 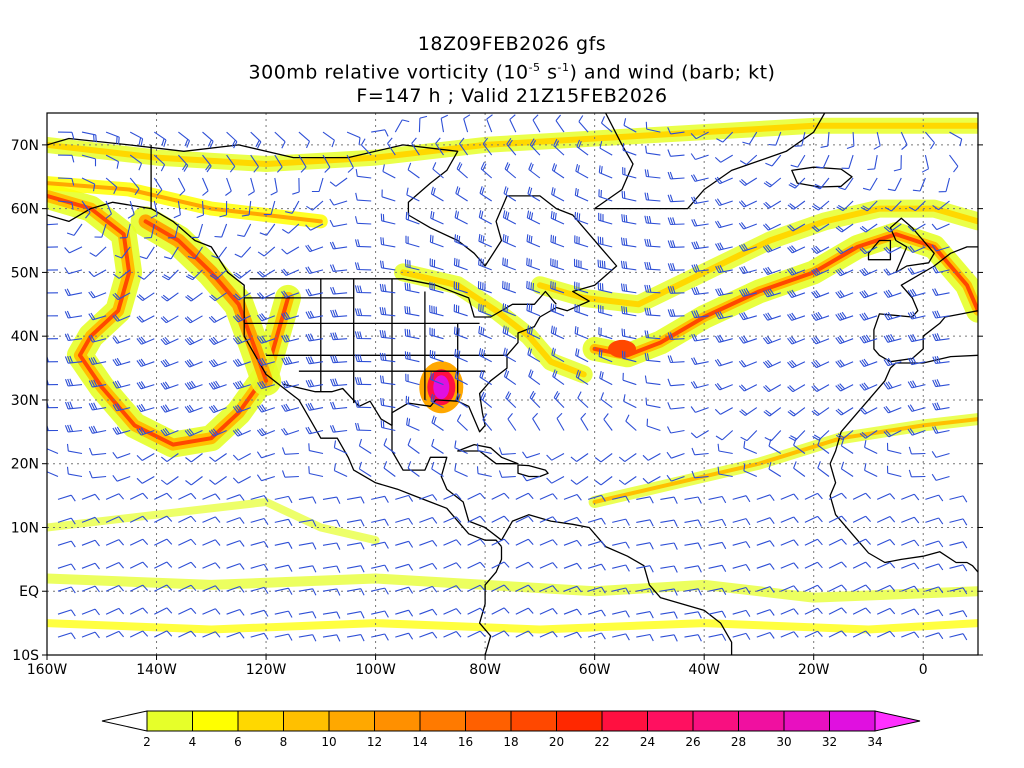 I want to click on lat-tick-label: 10S, so click(x=25, y=656).